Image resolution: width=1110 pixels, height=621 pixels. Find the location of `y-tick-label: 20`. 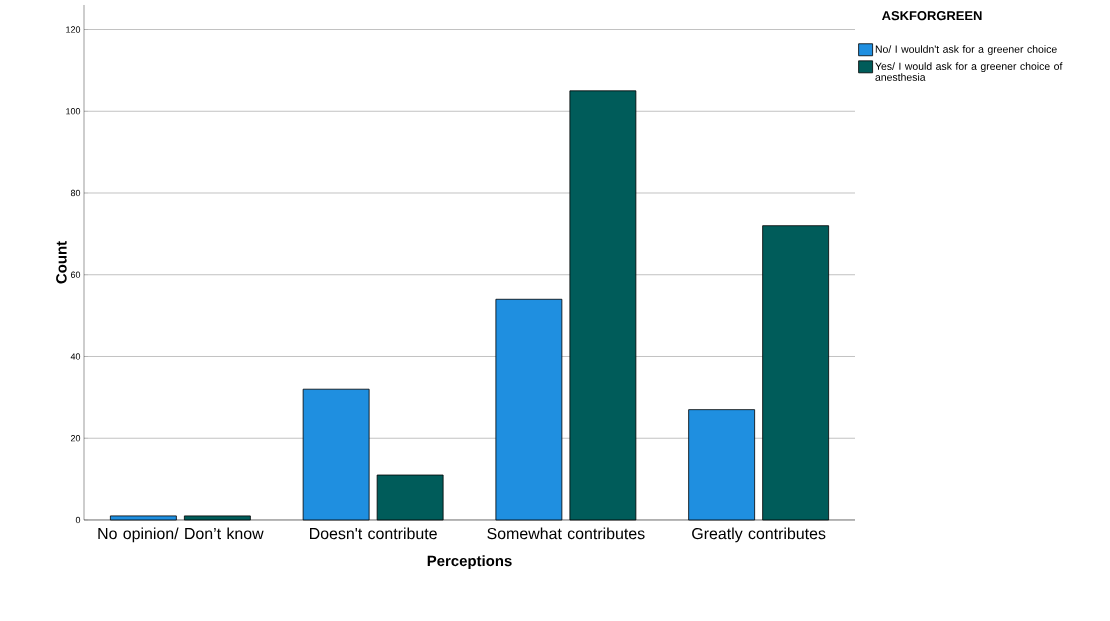

y-tick-label: 20 is located at coordinates (75, 438).